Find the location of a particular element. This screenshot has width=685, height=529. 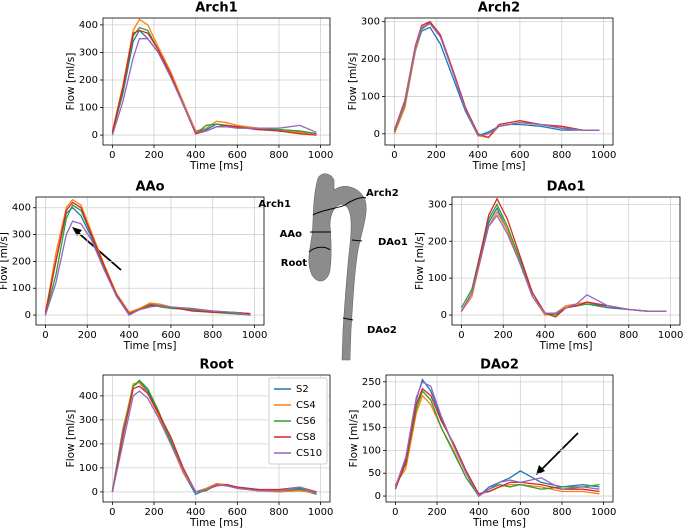

chart-title: DAo2 is located at coordinates (499, 365).